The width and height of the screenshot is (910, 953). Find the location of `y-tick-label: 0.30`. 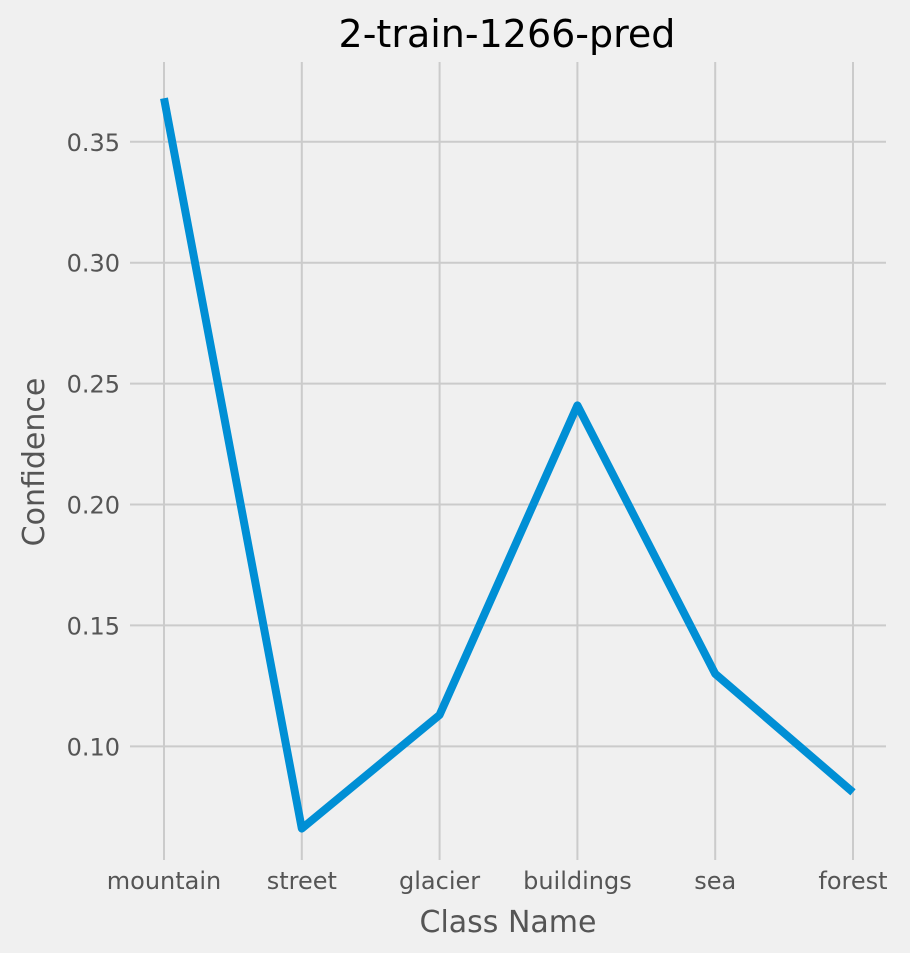

y-tick-label: 0.30 is located at coordinates (93, 264).